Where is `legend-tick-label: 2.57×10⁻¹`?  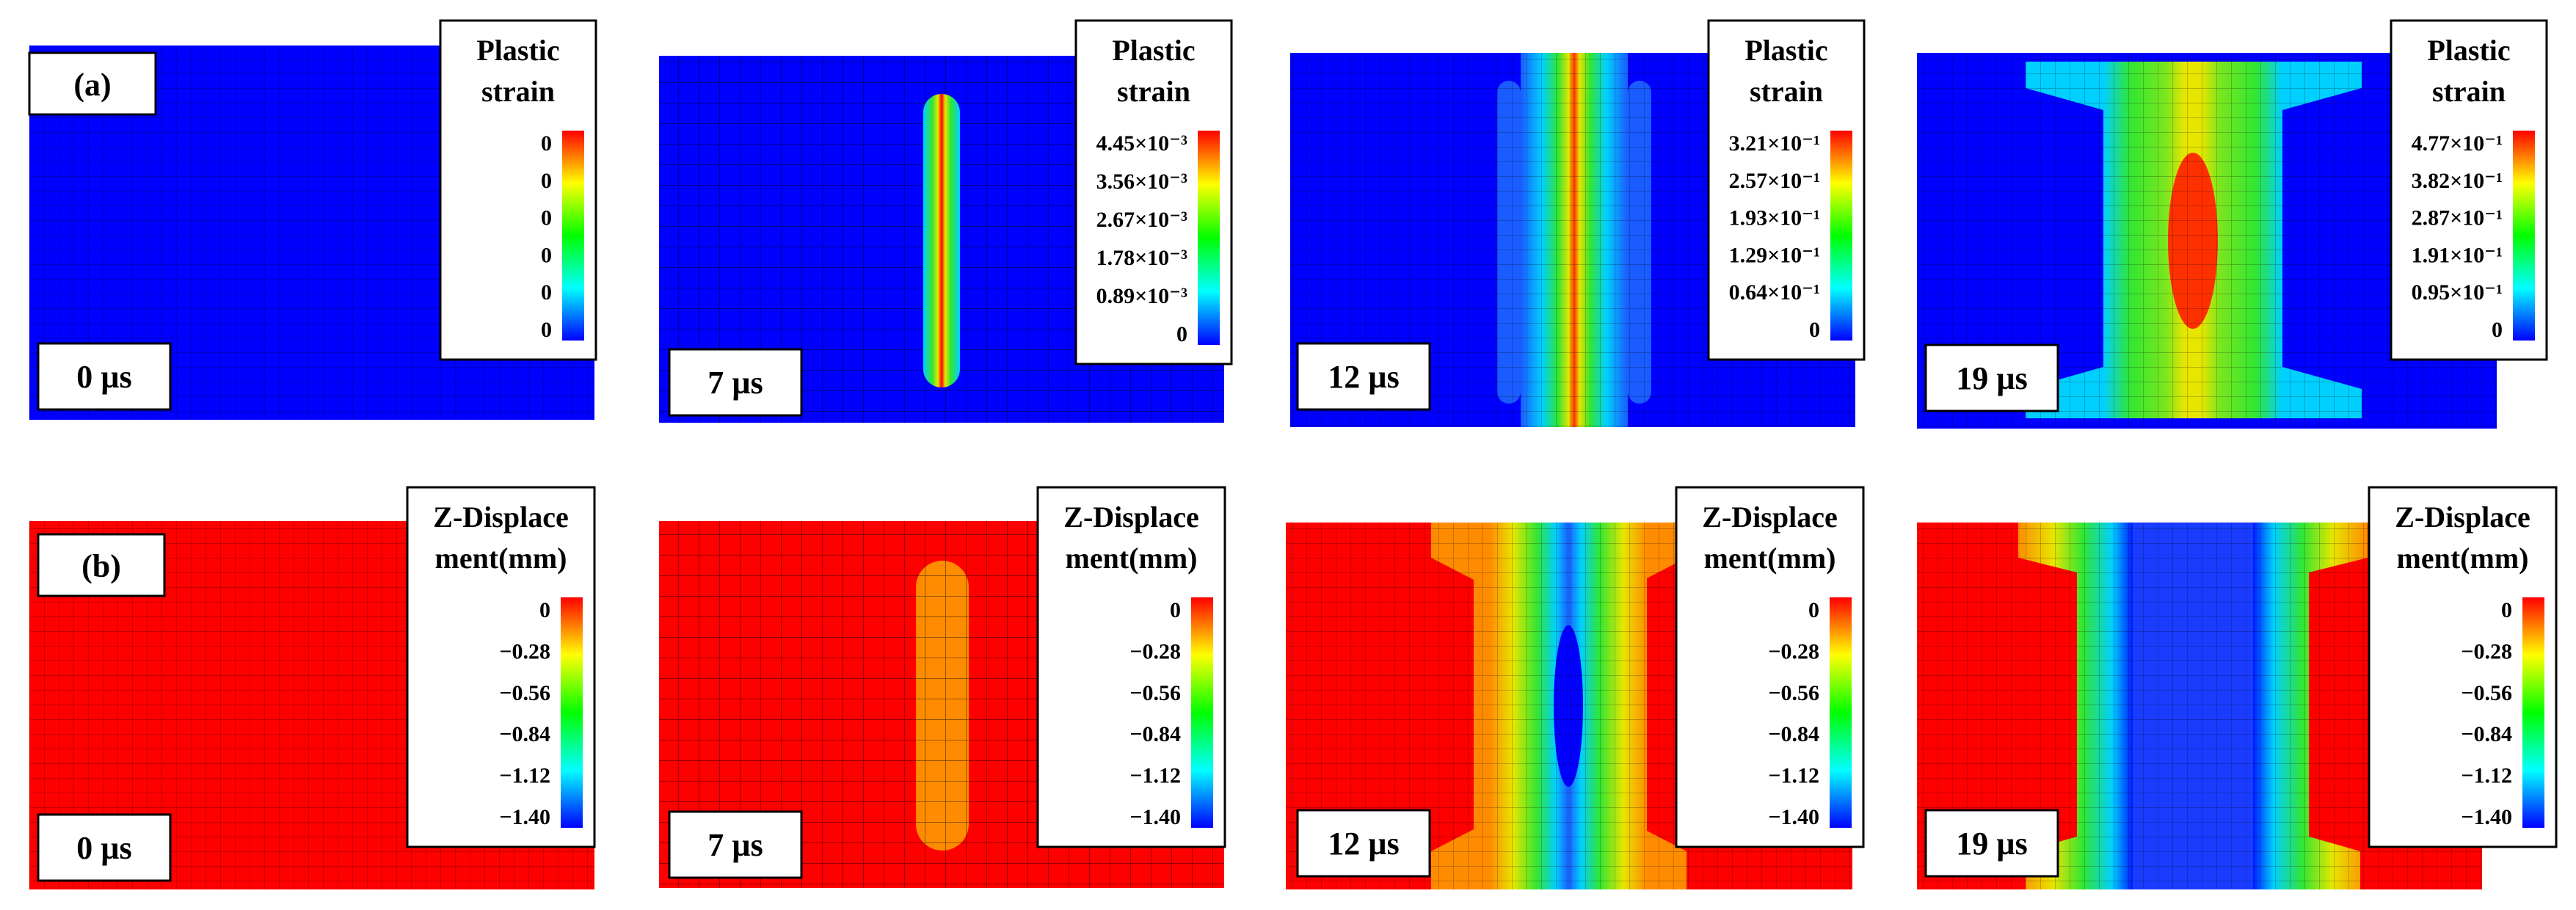 legend-tick-label: 2.57×10⁻¹ is located at coordinates (1774, 181).